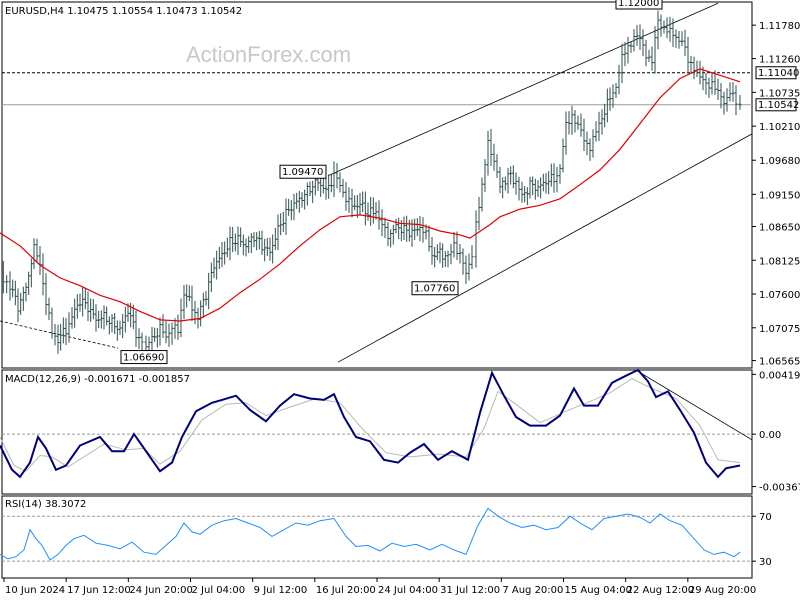  What do you see at coordinates (779, 375) in the screenshot?
I see `macd-y-tick-label: 0.004196` at bounding box center [779, 375].